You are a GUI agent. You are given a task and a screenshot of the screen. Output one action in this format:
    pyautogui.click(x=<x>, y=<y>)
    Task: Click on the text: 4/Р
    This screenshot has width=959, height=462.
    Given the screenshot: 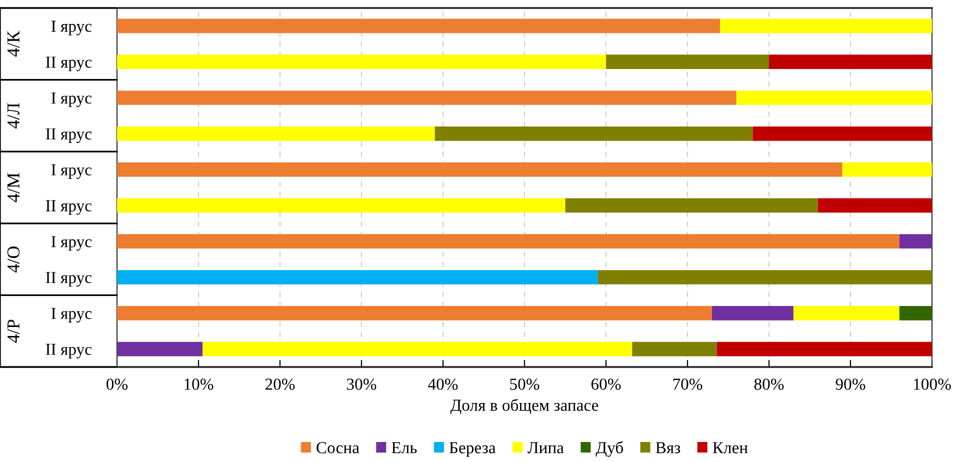 What is the action you would take?
    pyautogui.click(x=13, y=331)
    